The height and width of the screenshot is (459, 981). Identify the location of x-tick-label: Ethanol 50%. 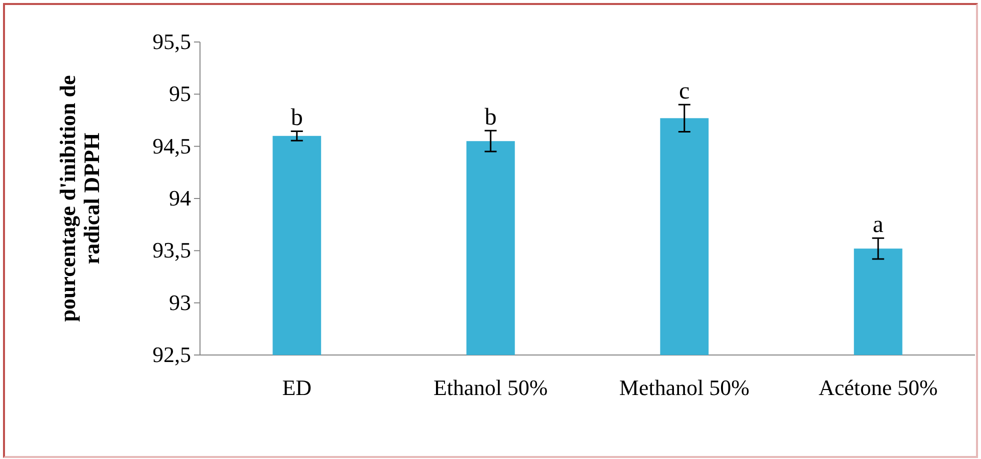
(490, 387).